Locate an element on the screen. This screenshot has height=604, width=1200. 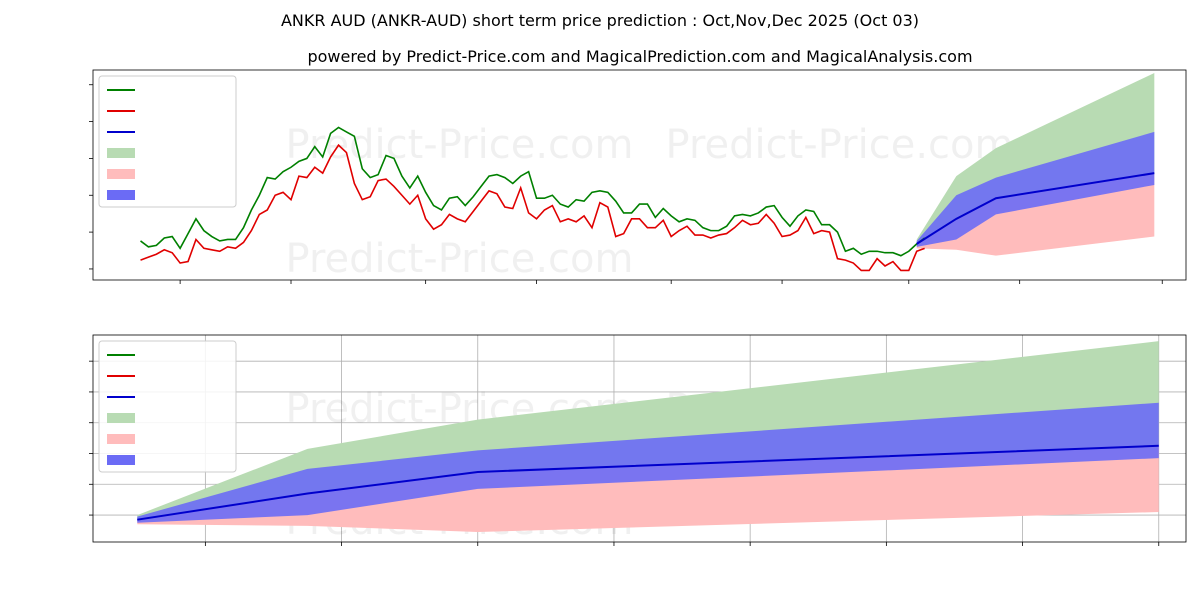
high-series-line is located at coordinates (533, 191).